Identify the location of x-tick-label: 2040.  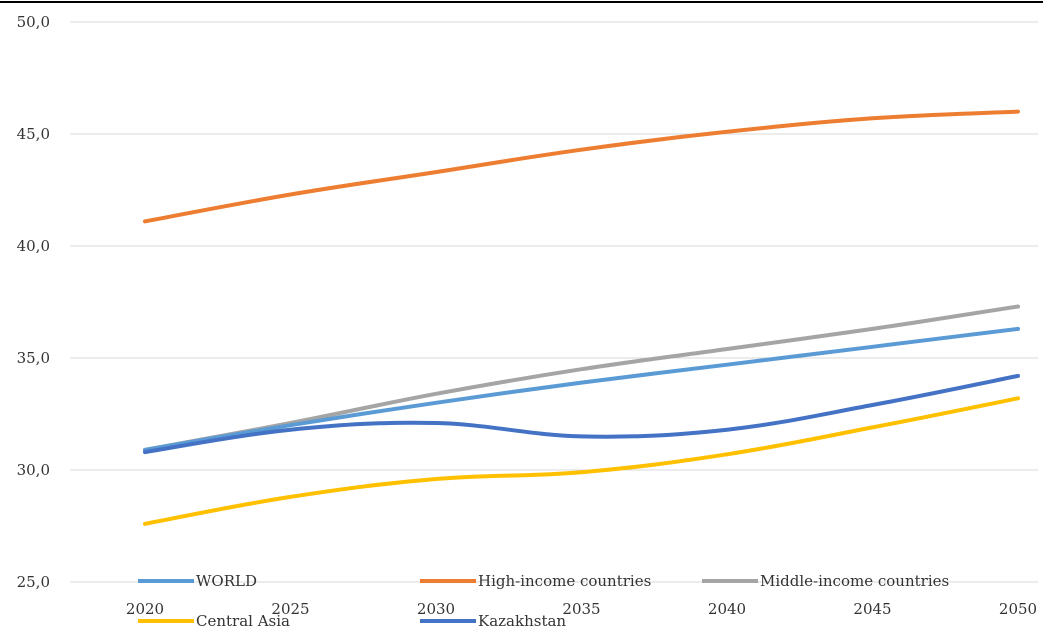
(727, 609).